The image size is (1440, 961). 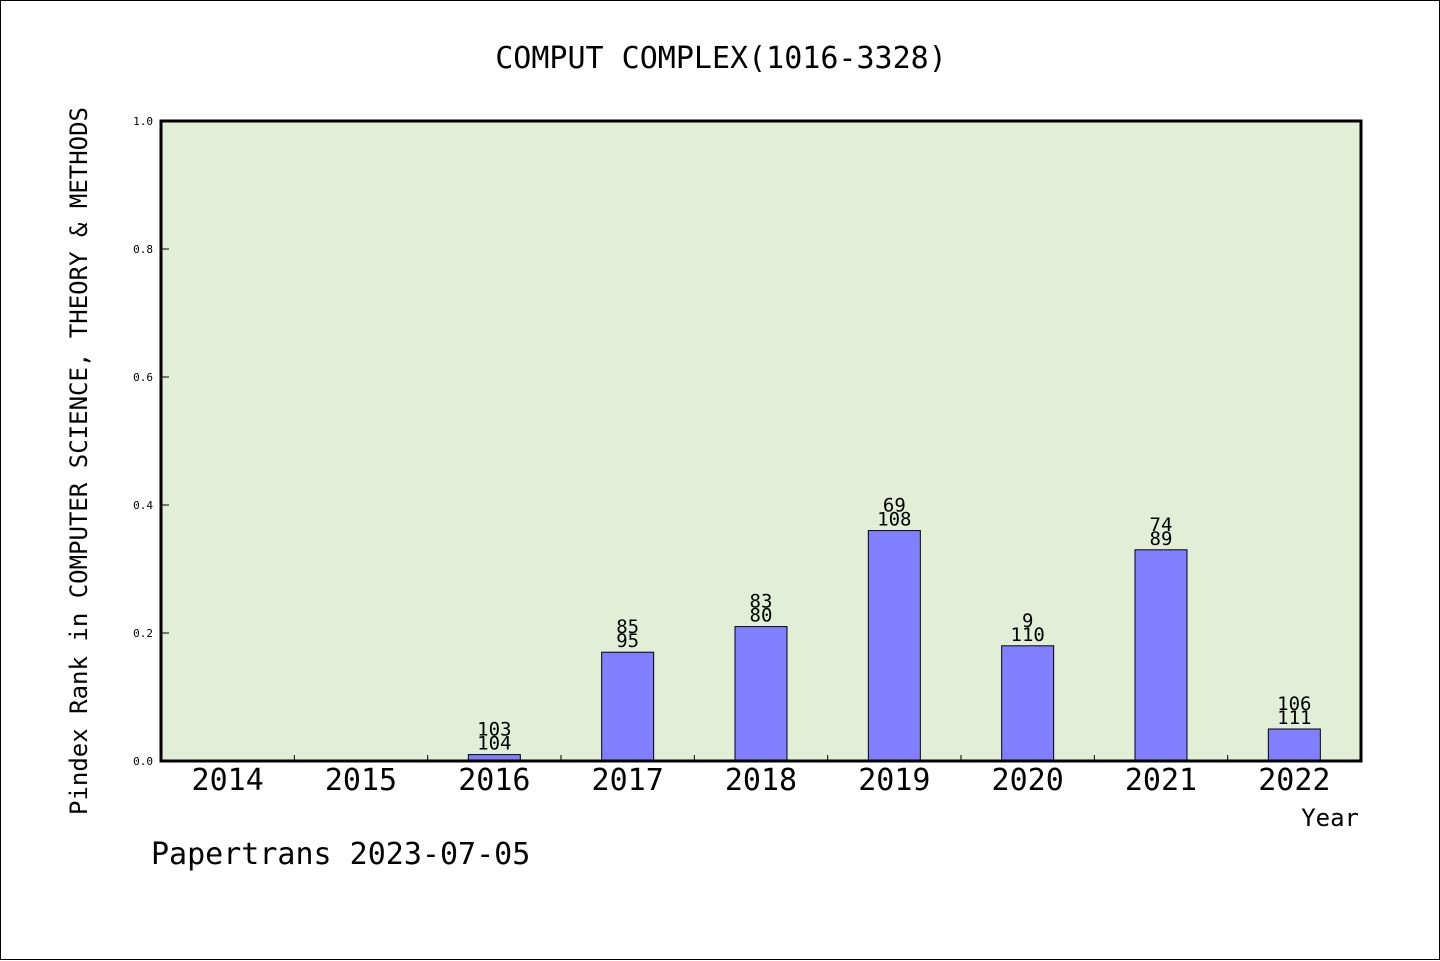 What do you see at coordinates (143, 249) in the screenshot?
I see `y-tick-label: 0.8` at bounding box center [143, 249].